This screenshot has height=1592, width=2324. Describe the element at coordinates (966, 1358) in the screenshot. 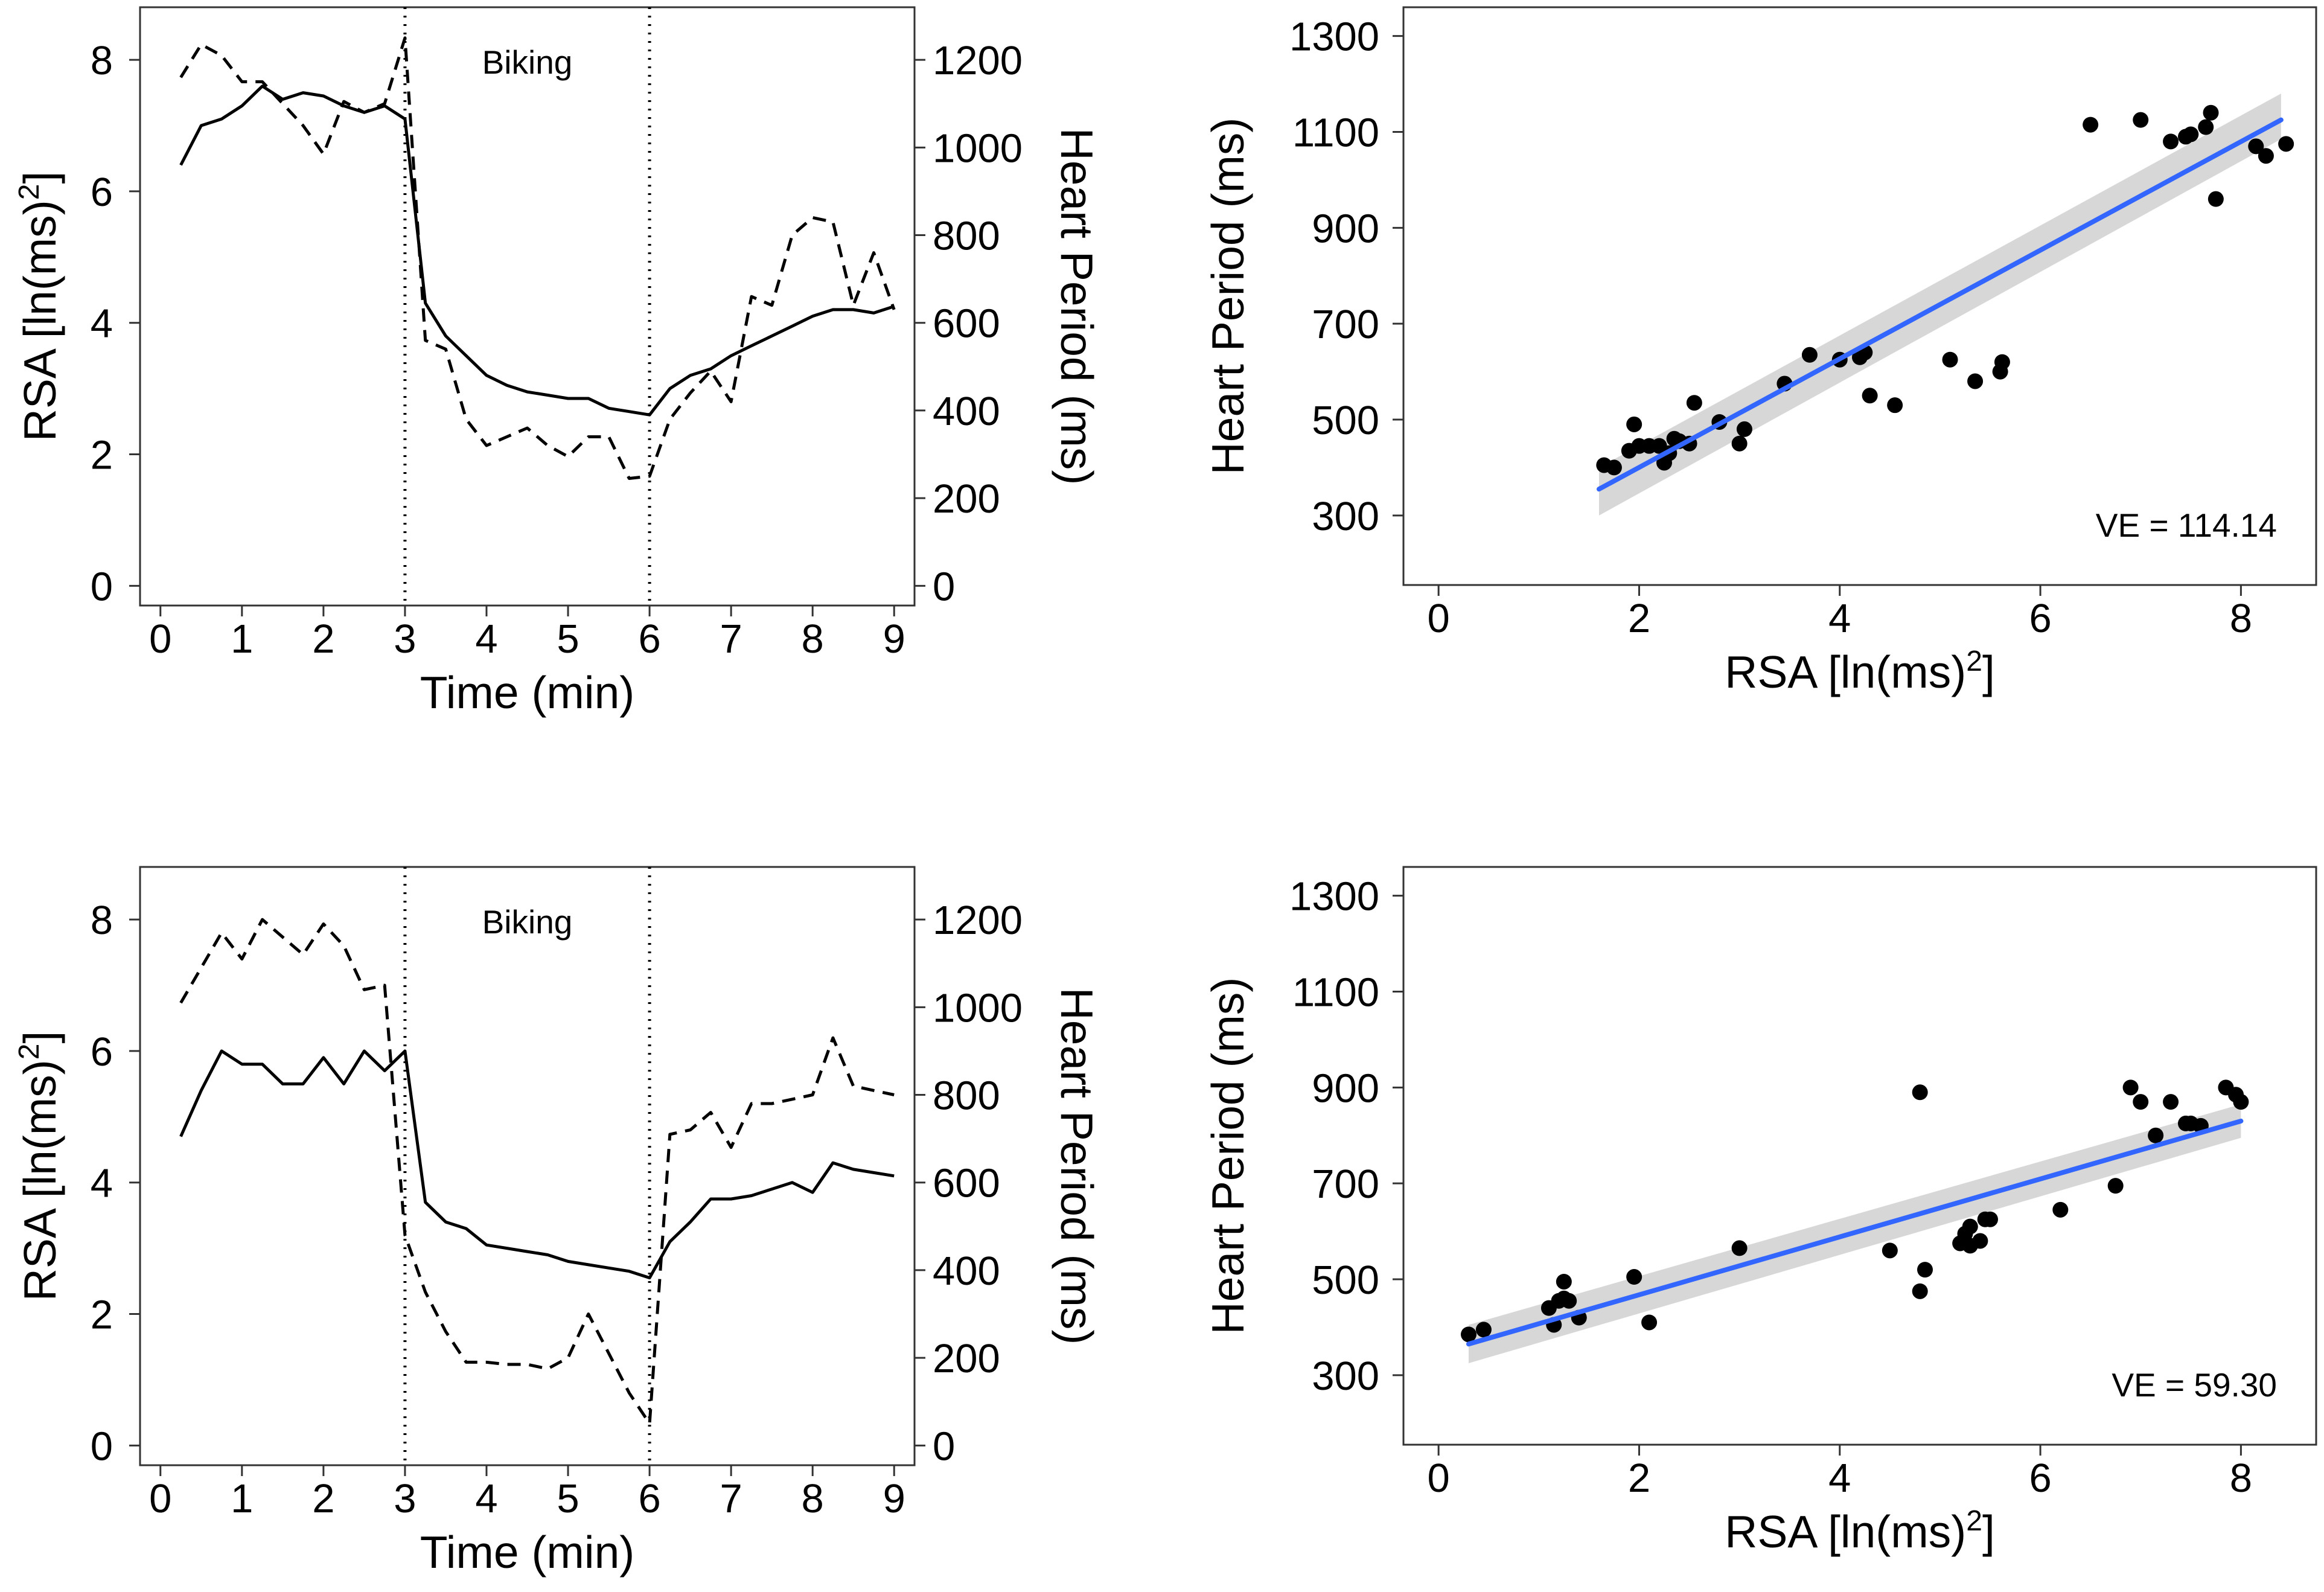

I see `y2-tick-label: 200` at that location.